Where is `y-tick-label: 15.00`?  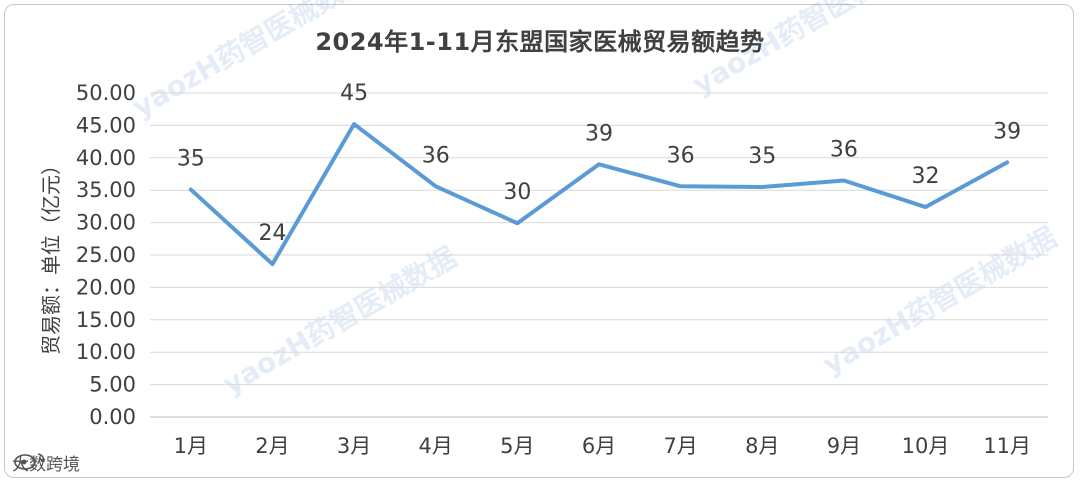
y-tick-label: 15.00 is located at coordinates (106, 320).